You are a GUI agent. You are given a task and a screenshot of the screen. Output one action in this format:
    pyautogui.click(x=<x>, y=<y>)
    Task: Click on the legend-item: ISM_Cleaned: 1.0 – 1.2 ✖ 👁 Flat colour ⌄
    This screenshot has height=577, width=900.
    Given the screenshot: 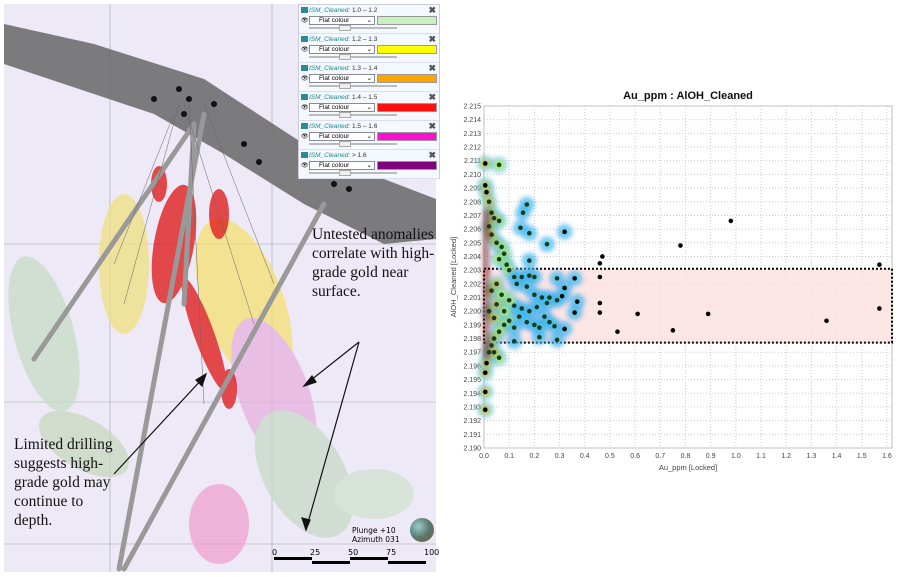 What is the action you would take?
    pyautogui.click(x=369, y=19)
    